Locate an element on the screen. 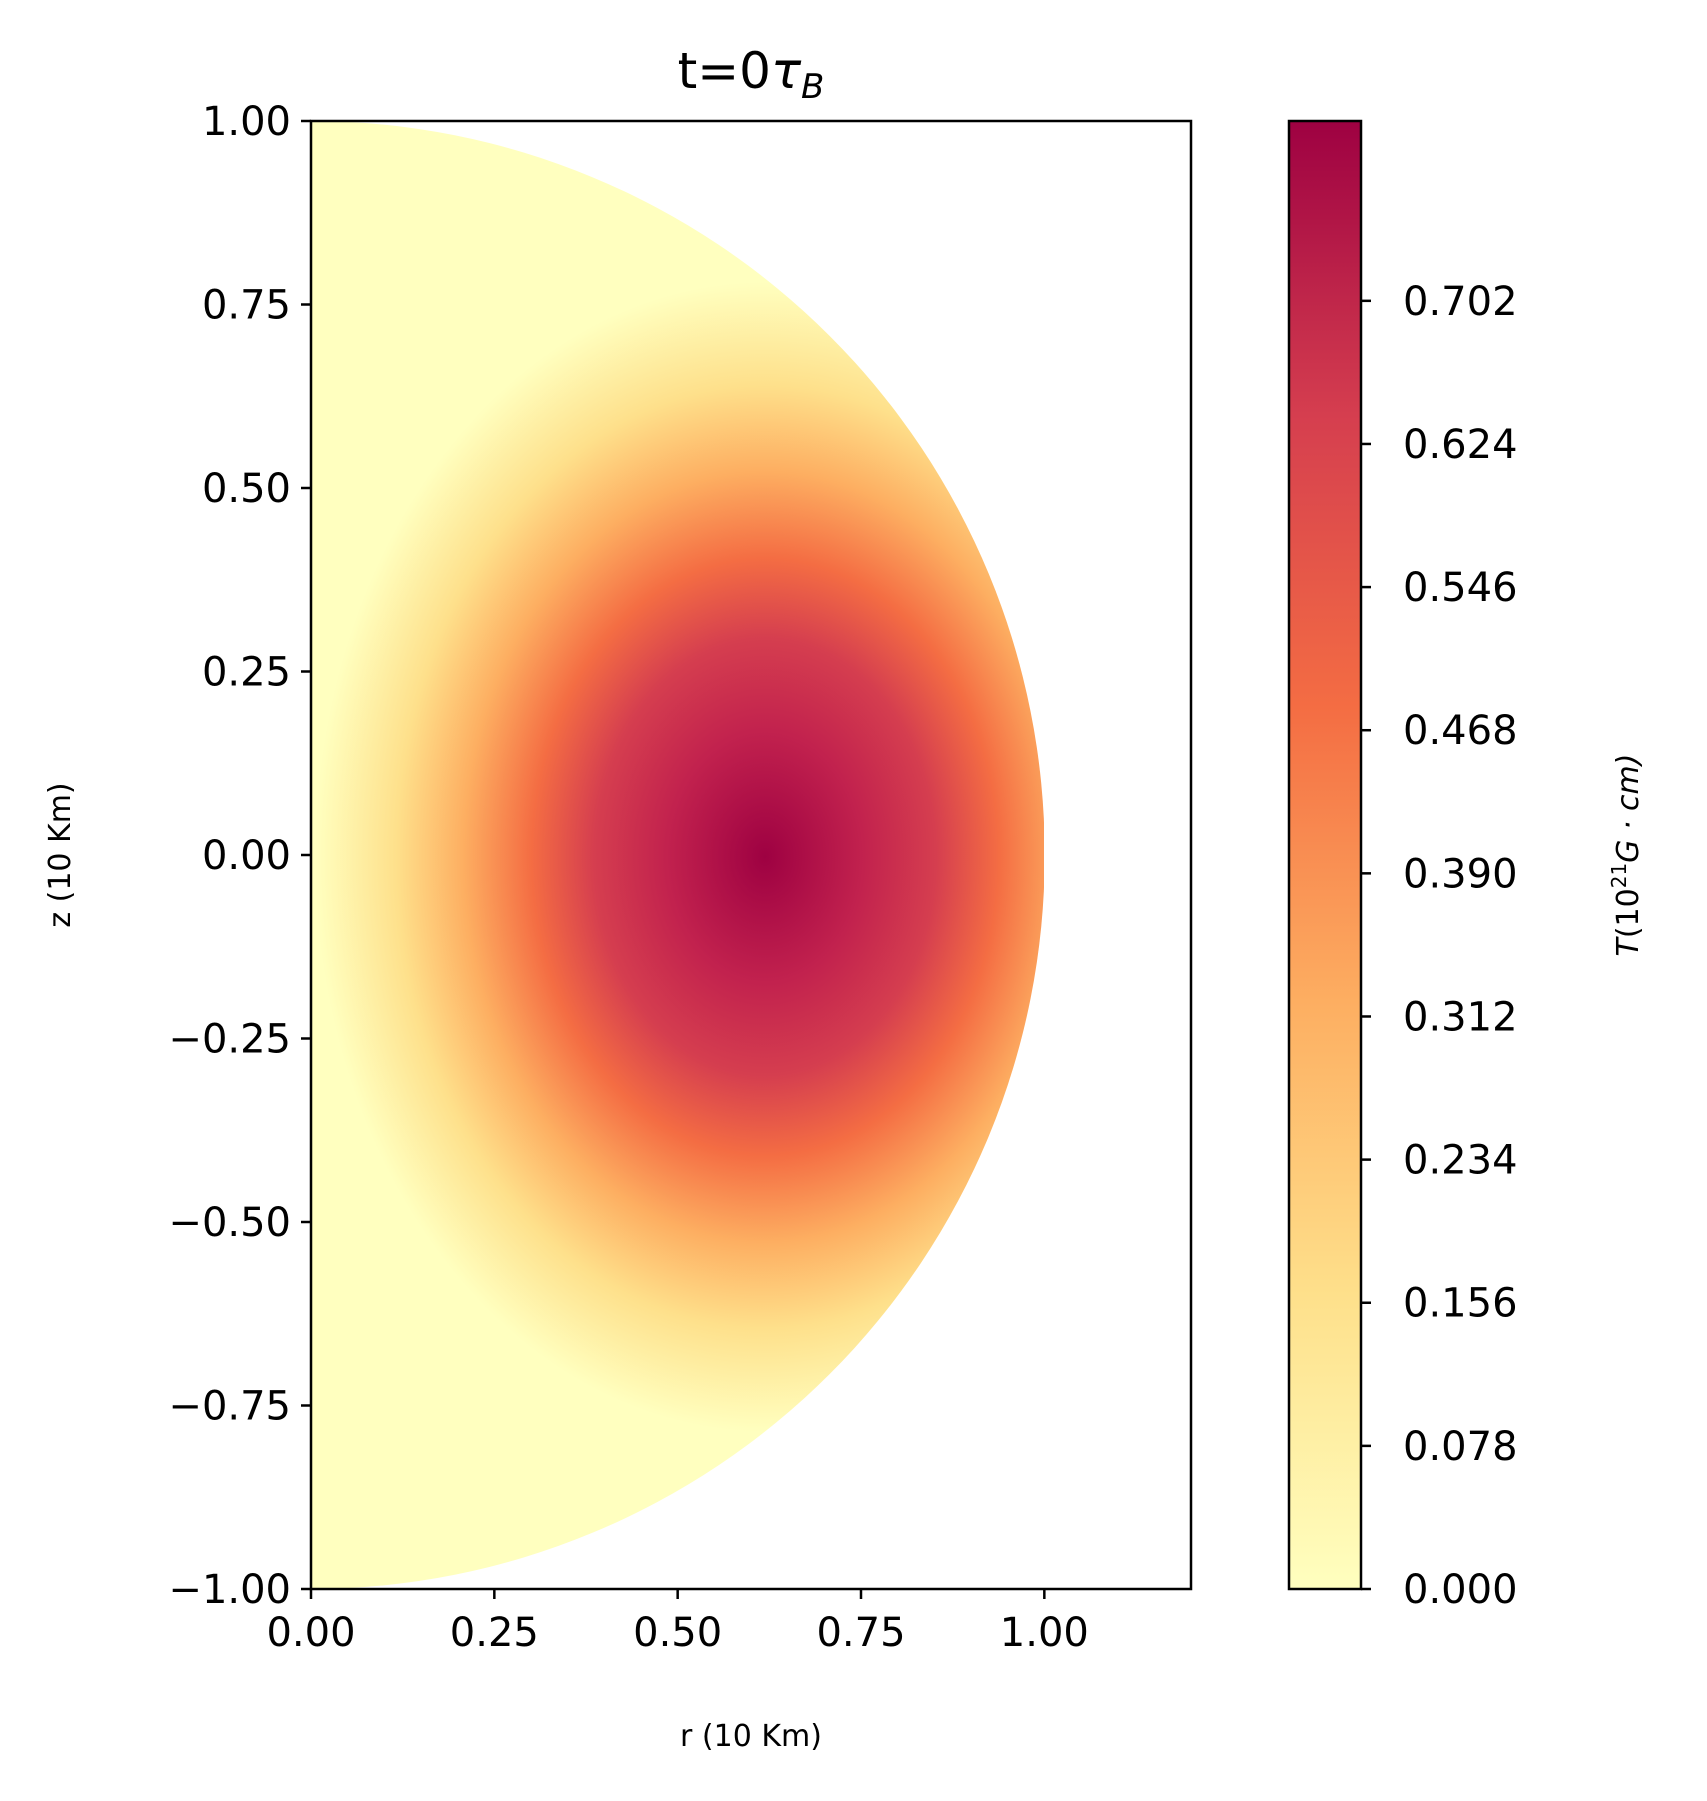 This screenshot has width=1707, height=1801. y-tick-label: −0.25 is located at coordinates (229, 1040).